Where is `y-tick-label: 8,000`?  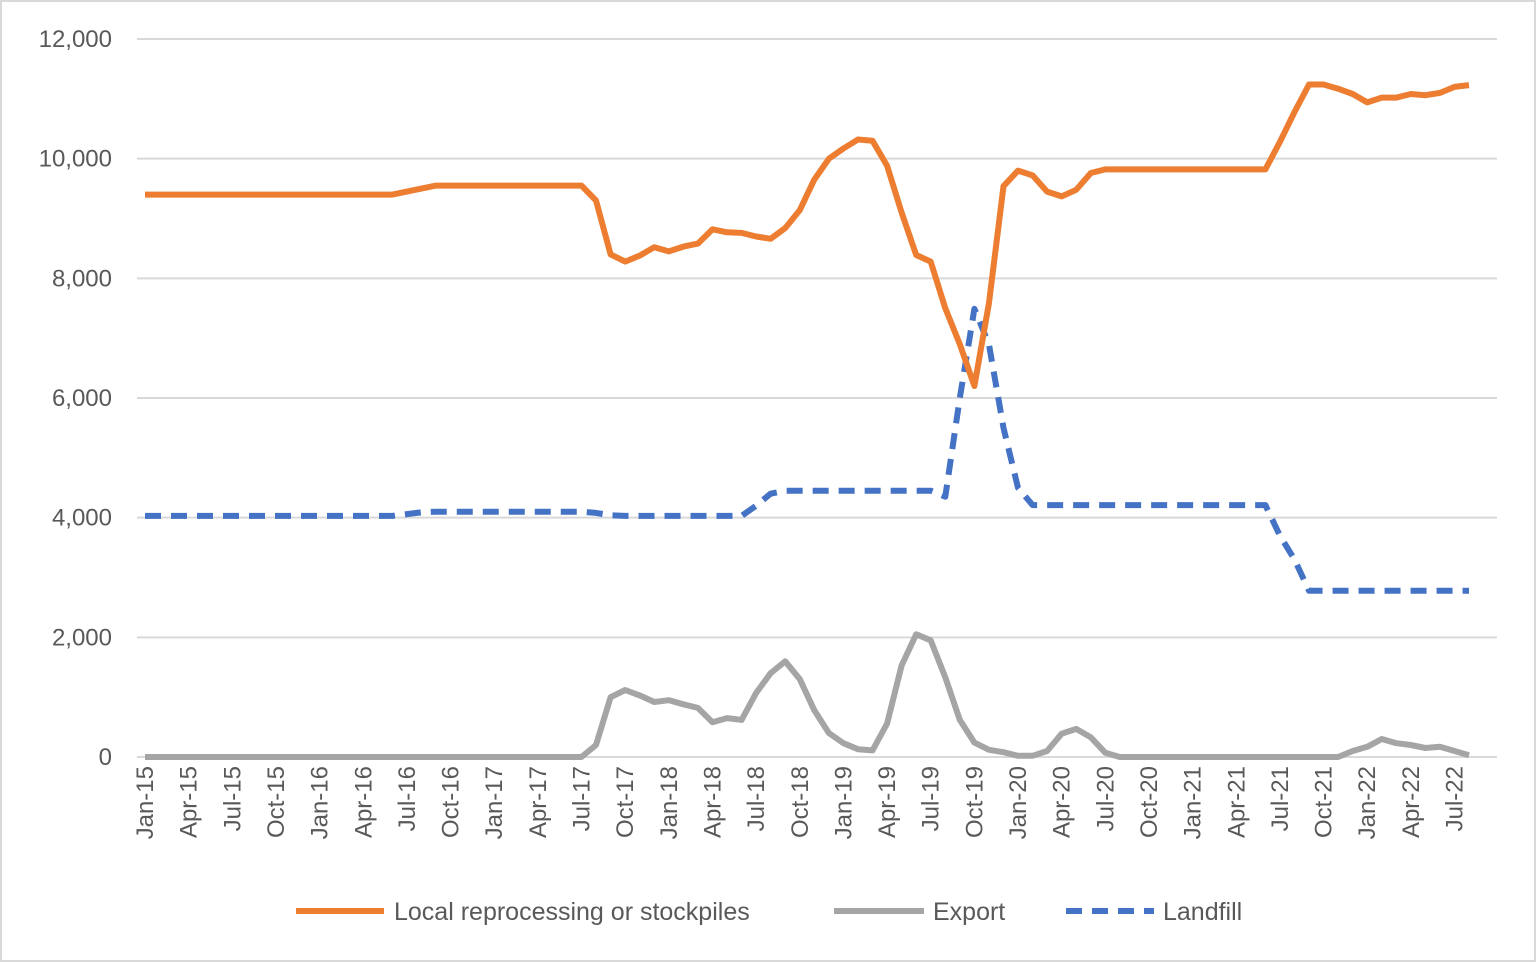 y-tick-label: 8,000 is located at coordinates (82, 278).